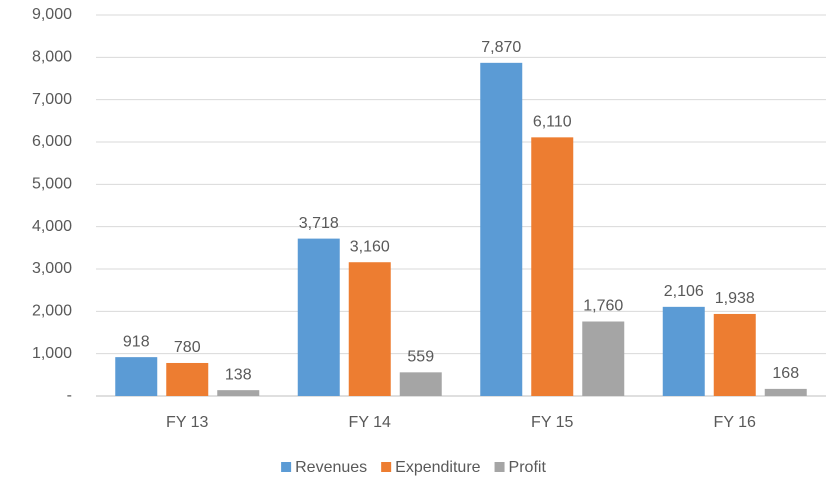 This screenshot has width=827, height=482. What do you see at coordinates (420, 357) in the screenshot?
I see `data-label: 559` at bounding box center [420, 357].